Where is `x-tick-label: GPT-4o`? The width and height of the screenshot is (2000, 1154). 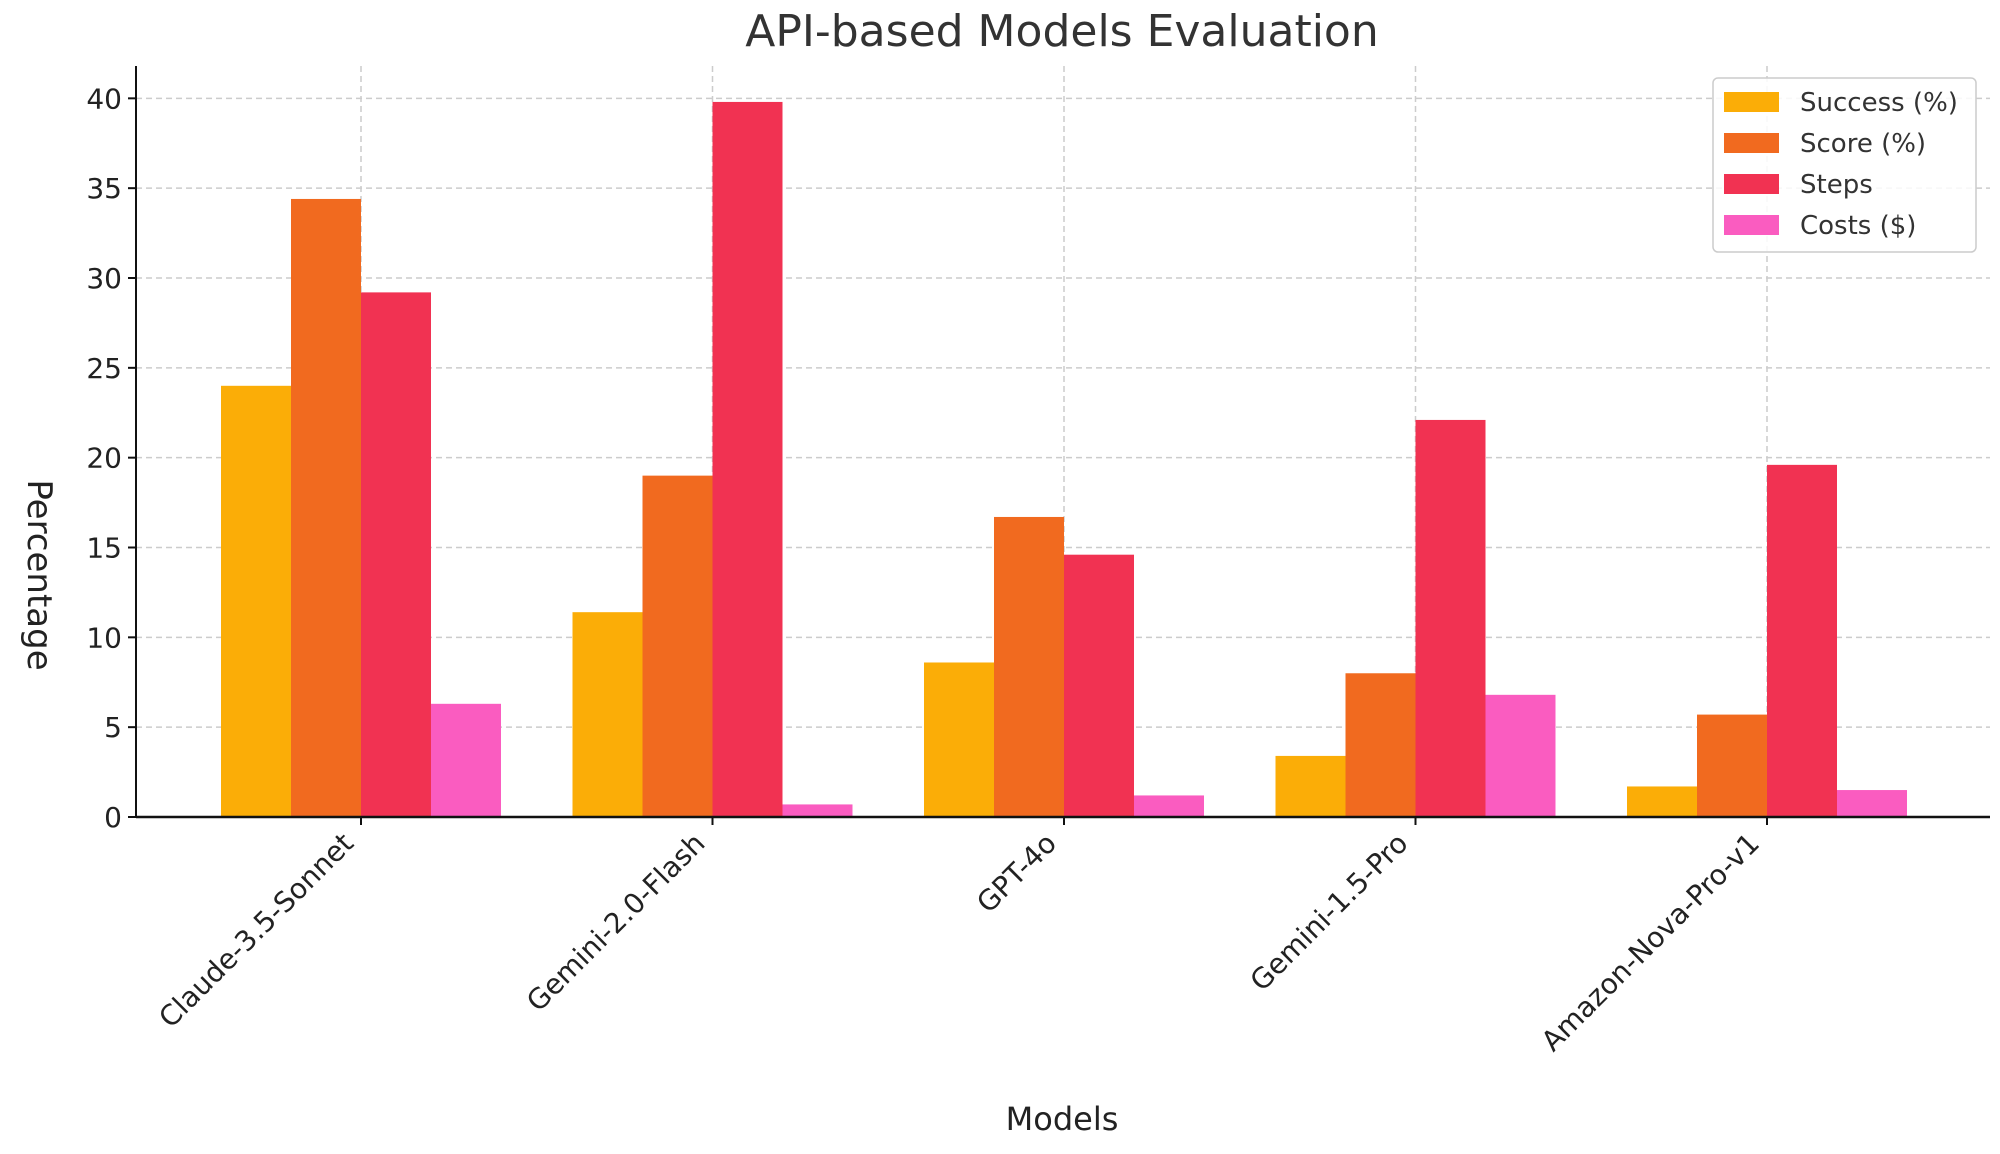 x-tick-label: GPT-4o is located at coordinates (1016, 873).